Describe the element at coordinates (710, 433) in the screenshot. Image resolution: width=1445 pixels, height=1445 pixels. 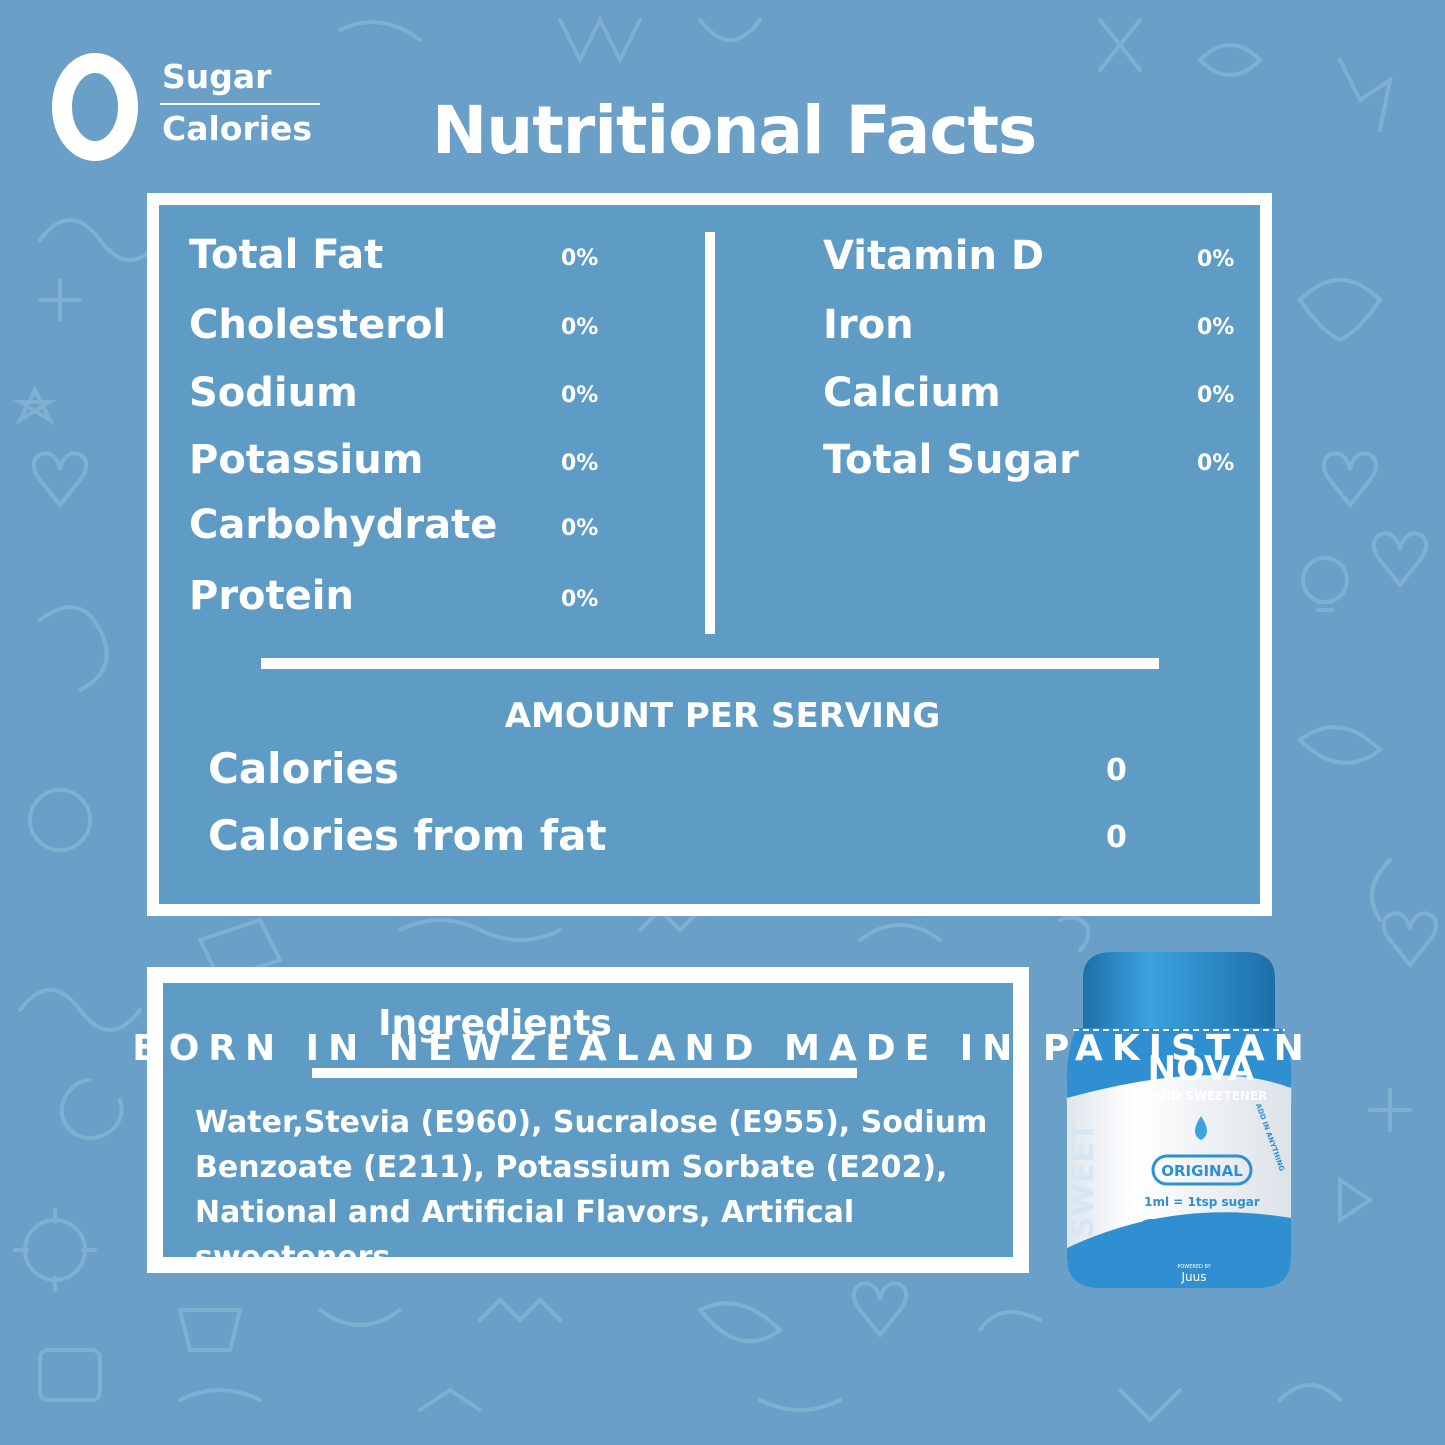
I see `column-divider` at that location.